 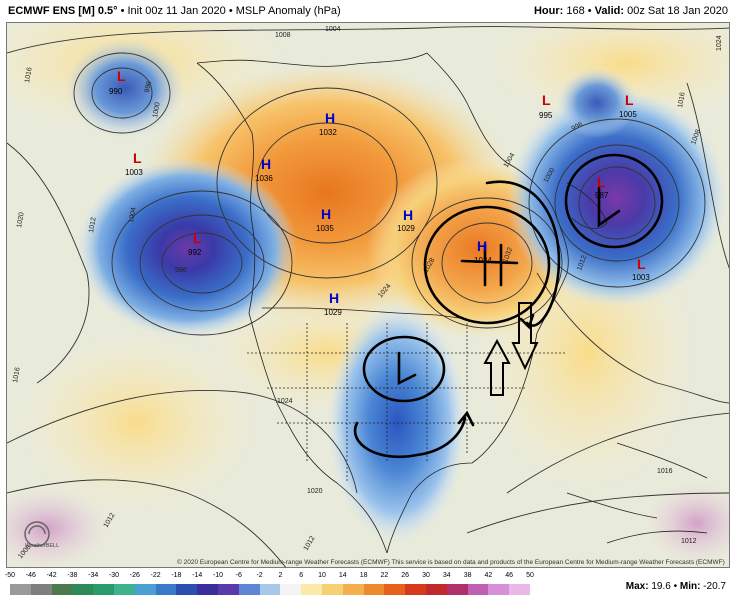 What do you see at coordinates (259, 575) in the screenshot?
I see `colorbar-tick-label: -2` at bounding box center [259, 575].